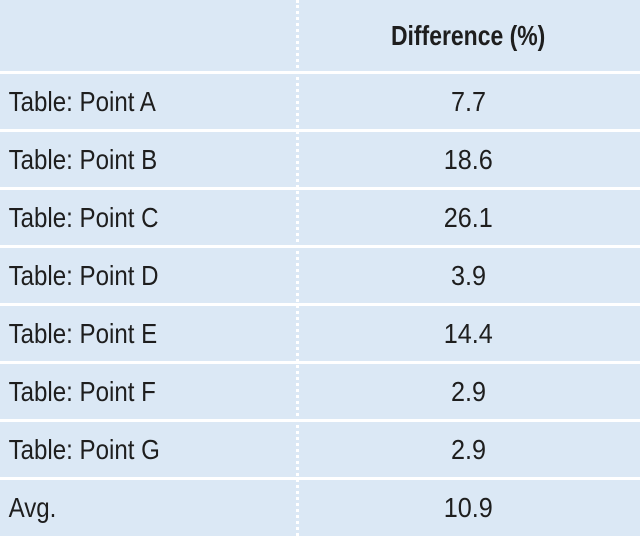 The height and width of the screenshot is (536, 640). I want to click on average-value-cell: 10.9, so click(468, 508).